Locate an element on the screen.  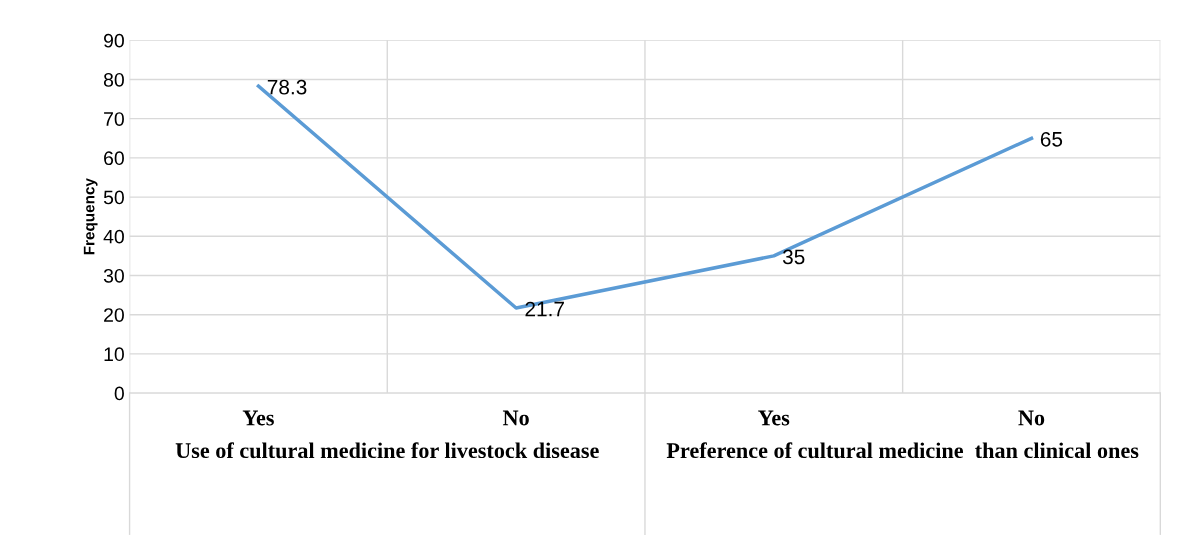
y-tick-label: 10 is located at coordinates (114, 354).